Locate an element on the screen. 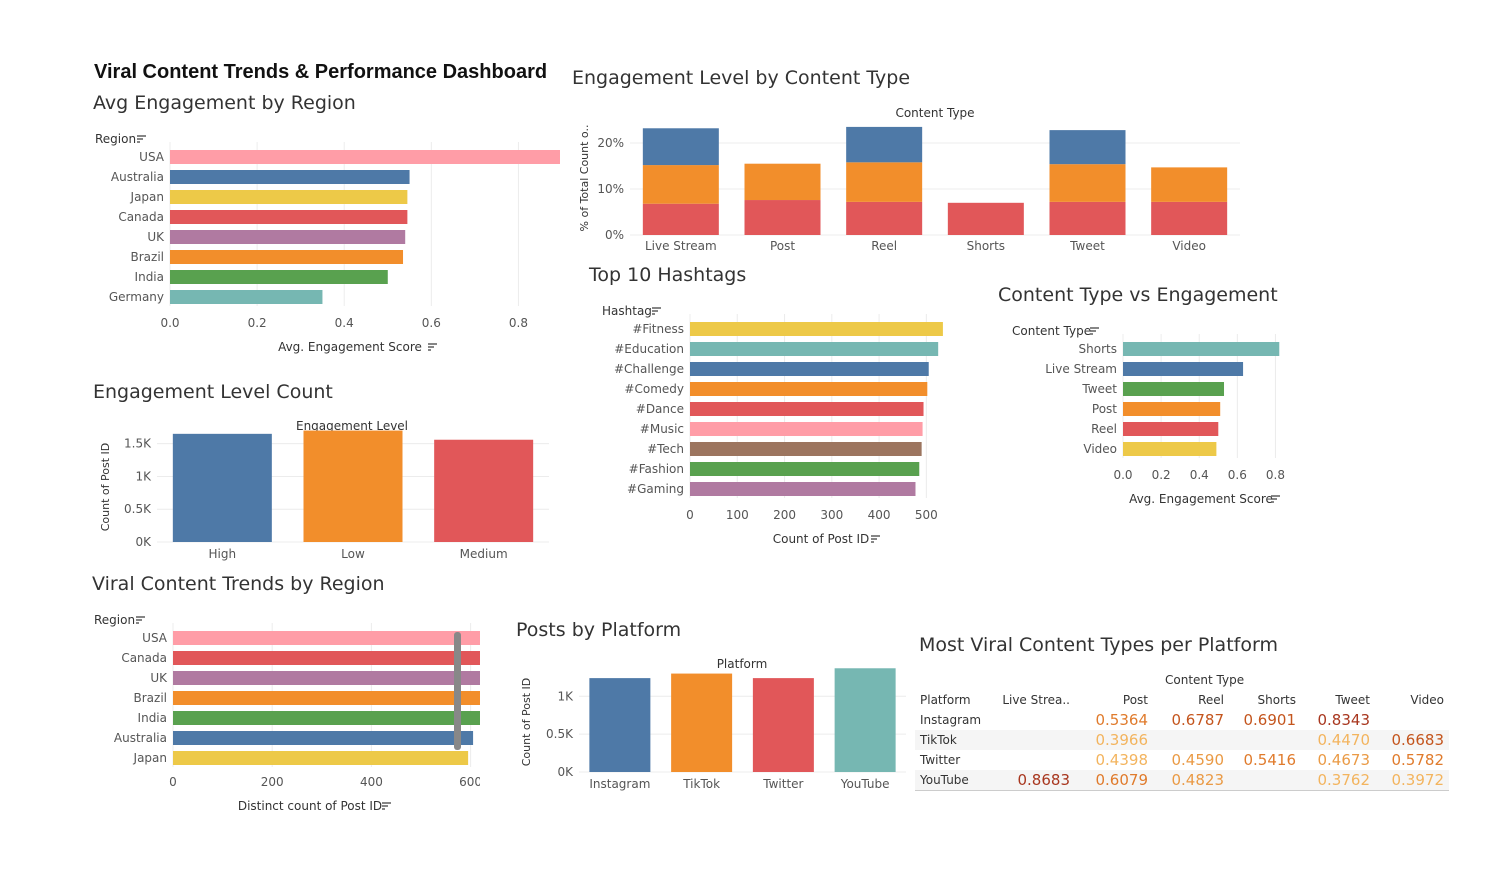  platform-cell: YouTube is located at coordinates (951, 780).